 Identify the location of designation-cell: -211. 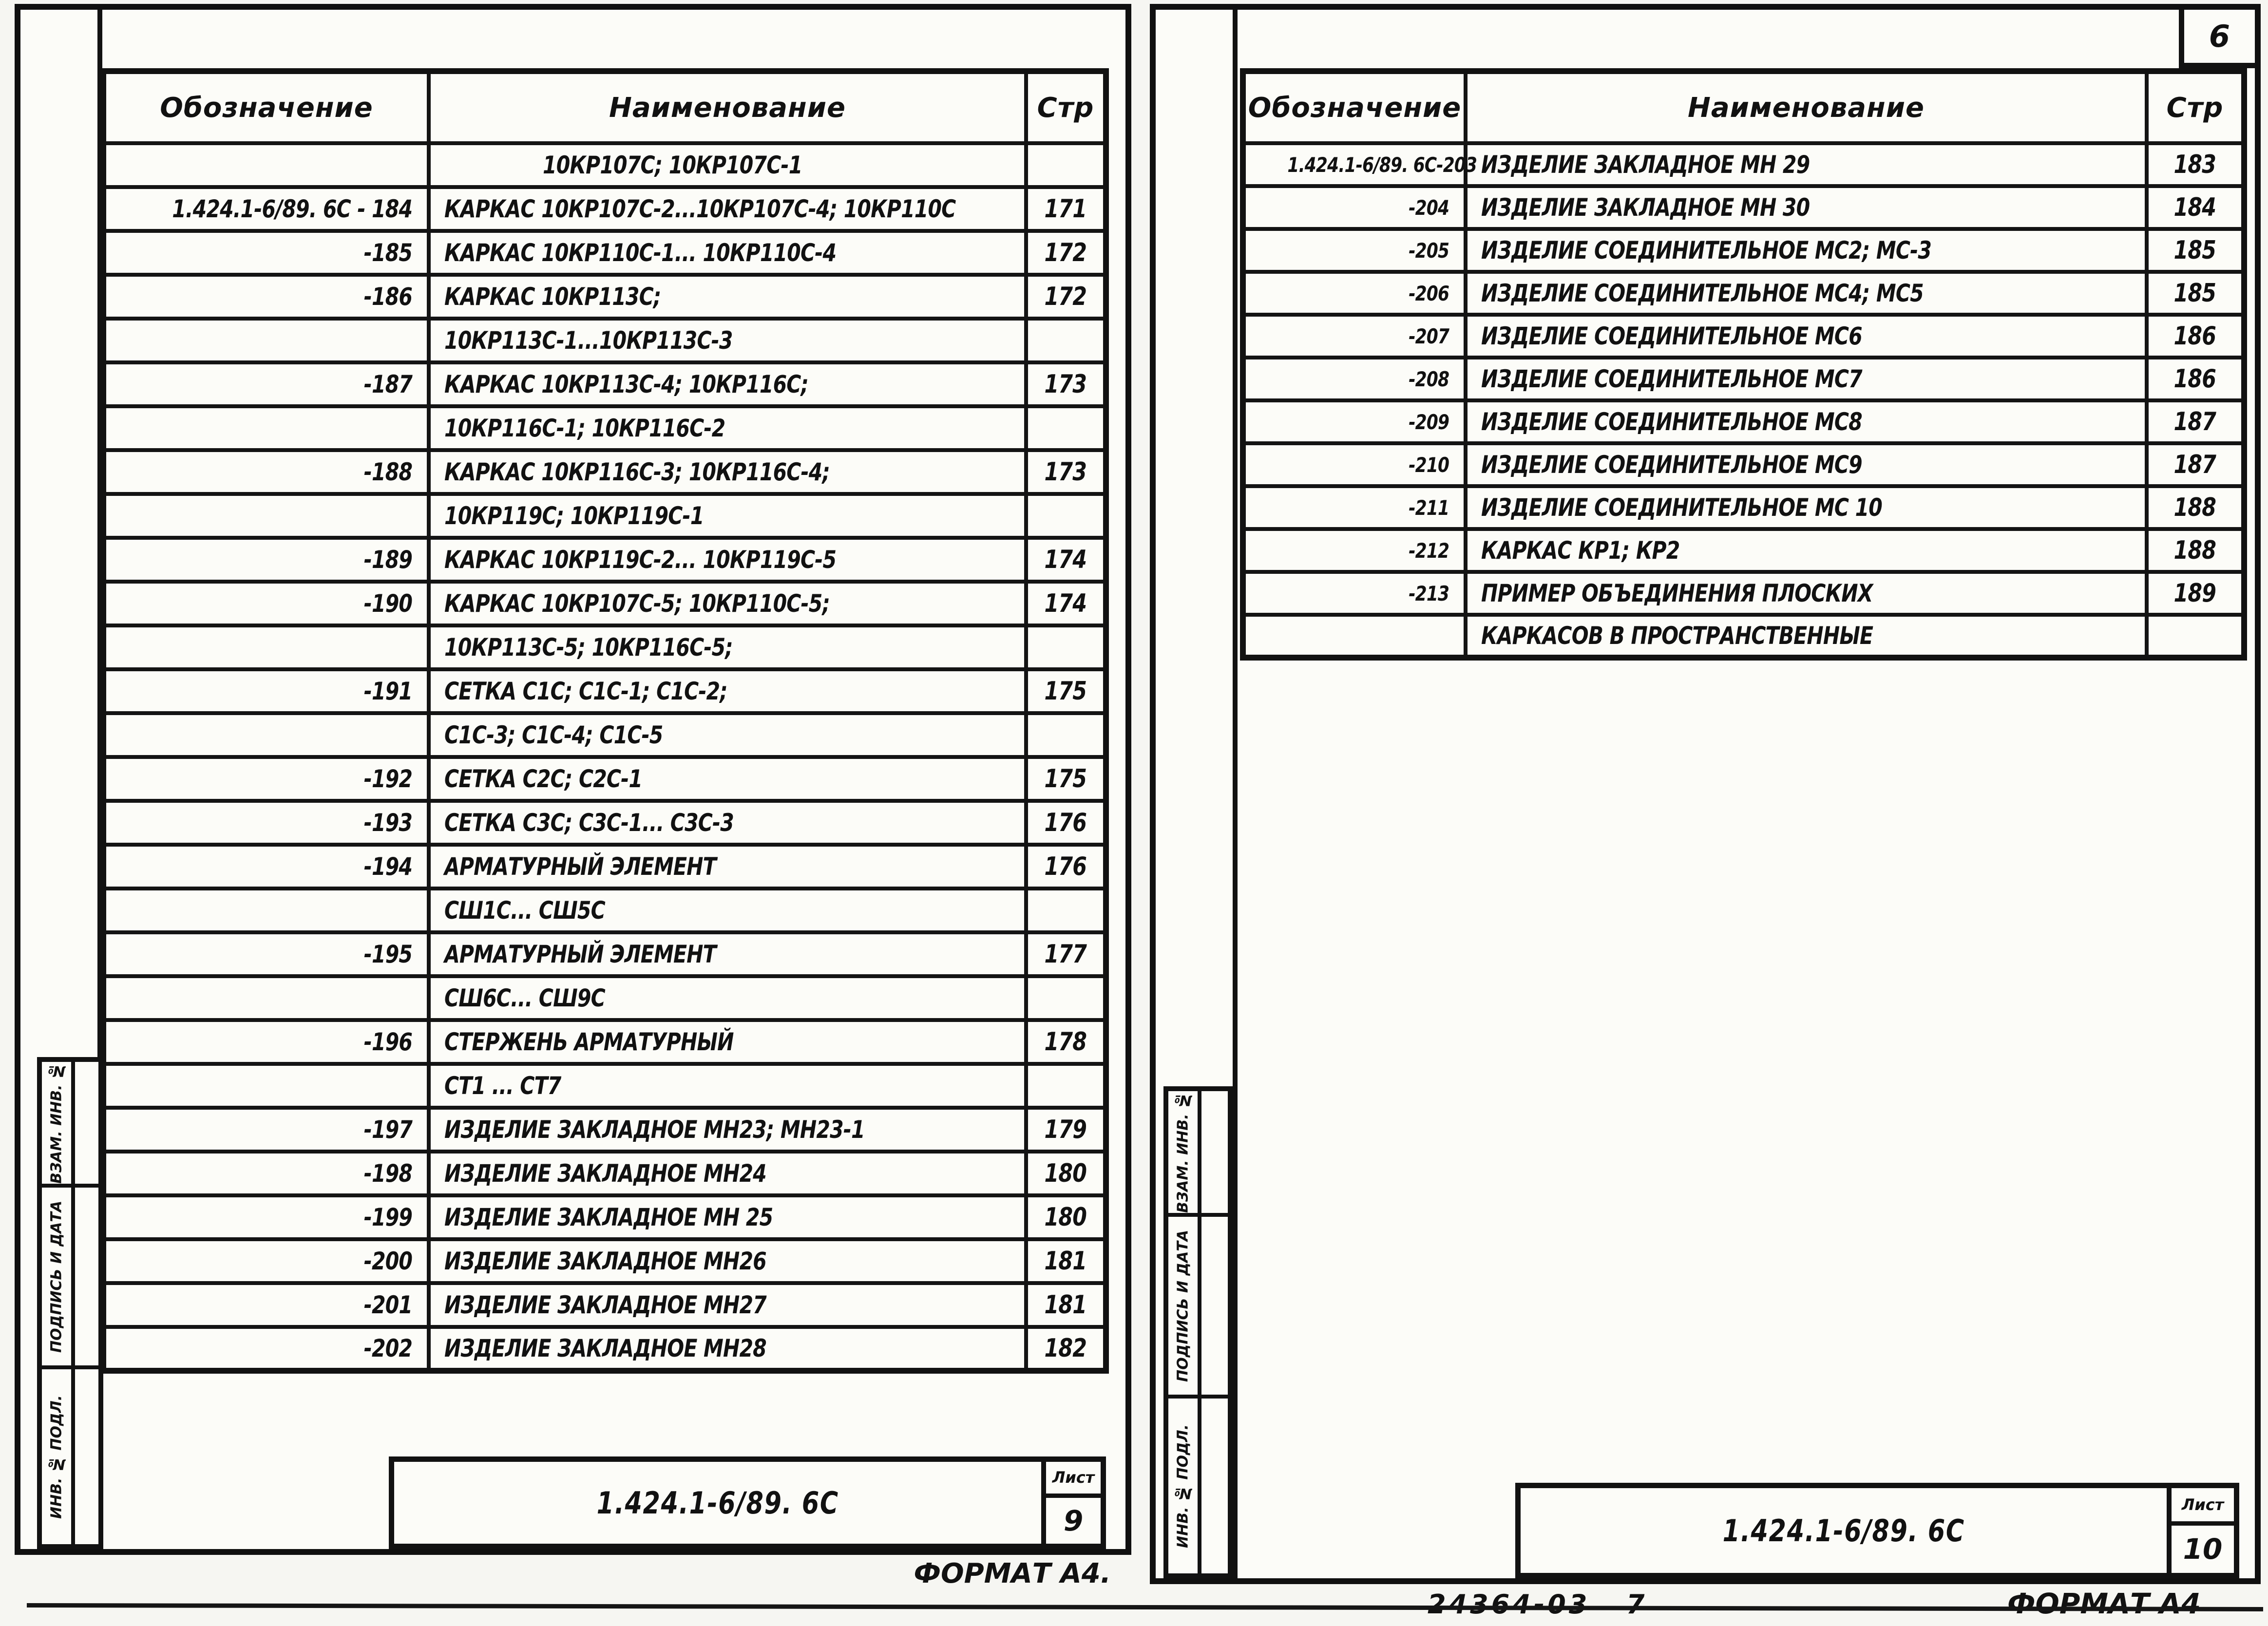
(1354, 507).